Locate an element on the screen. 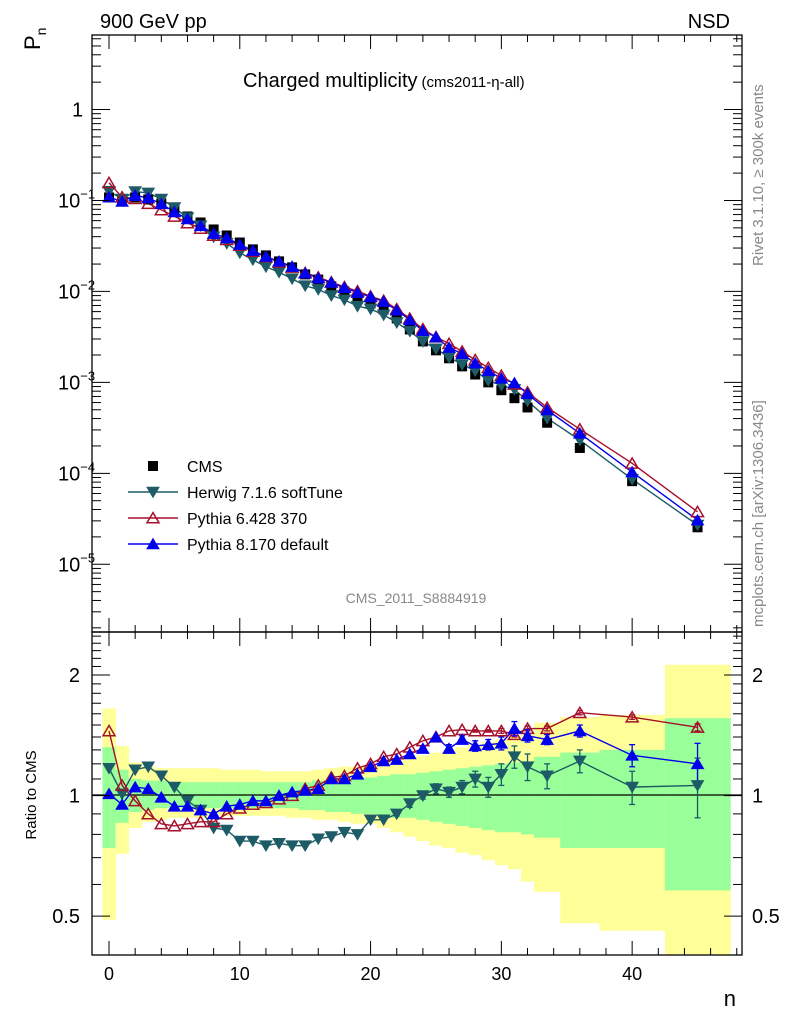 This screenshot has width=786, height=1029. ratio-tick-label-right: 2 is located at coordinates (757, 676).